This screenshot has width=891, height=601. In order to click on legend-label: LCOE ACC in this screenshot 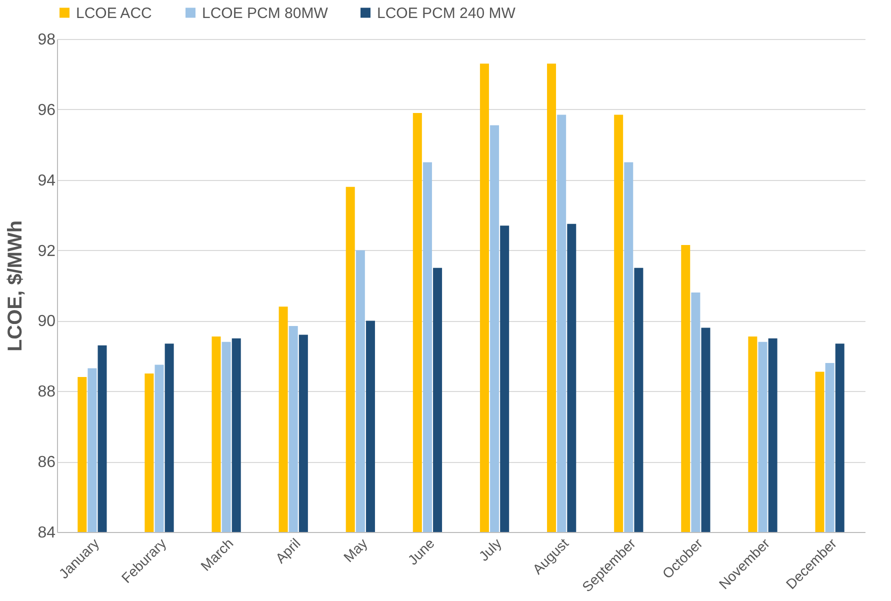, I will do `click(114, 13)`.